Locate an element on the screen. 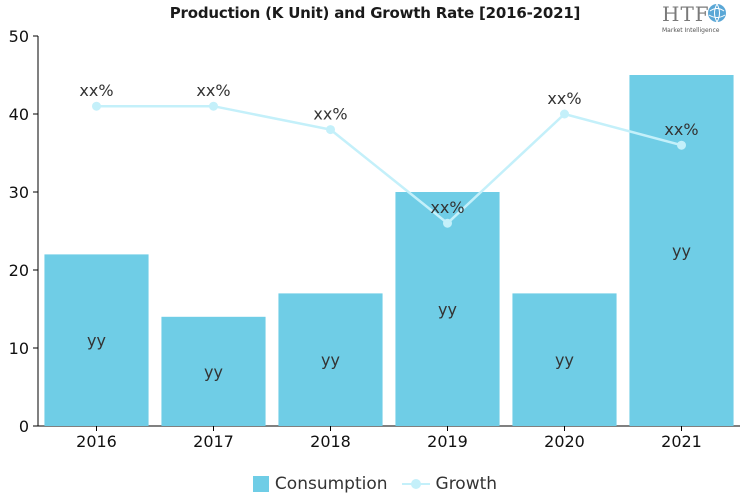 Image resolution: width=750 pixels, height=500 pixels. x-tick-label: 2020 is located at coordinates (564, 441).